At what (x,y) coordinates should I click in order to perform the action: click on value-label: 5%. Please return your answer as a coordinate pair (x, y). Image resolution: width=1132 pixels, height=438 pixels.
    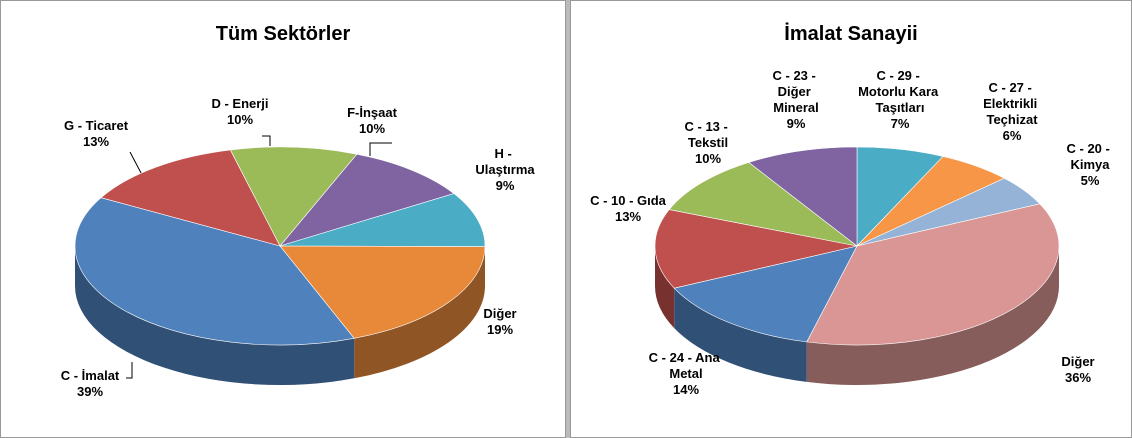
    Looking at the image, I should click on (1090, 180).